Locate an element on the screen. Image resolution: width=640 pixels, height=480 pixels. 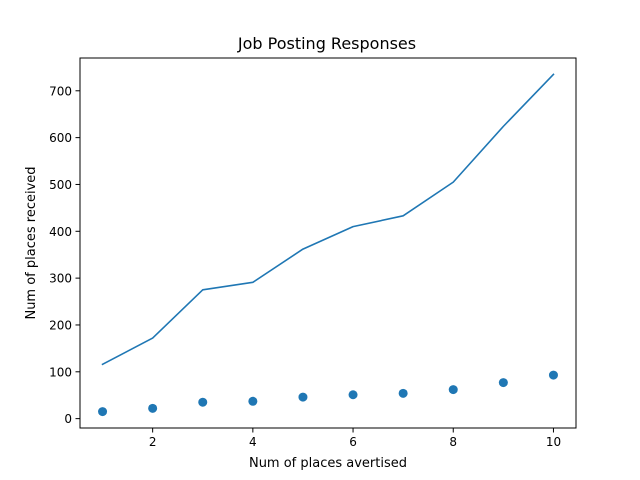
y-tick-label: 500 is located at coordinates (60, 185).